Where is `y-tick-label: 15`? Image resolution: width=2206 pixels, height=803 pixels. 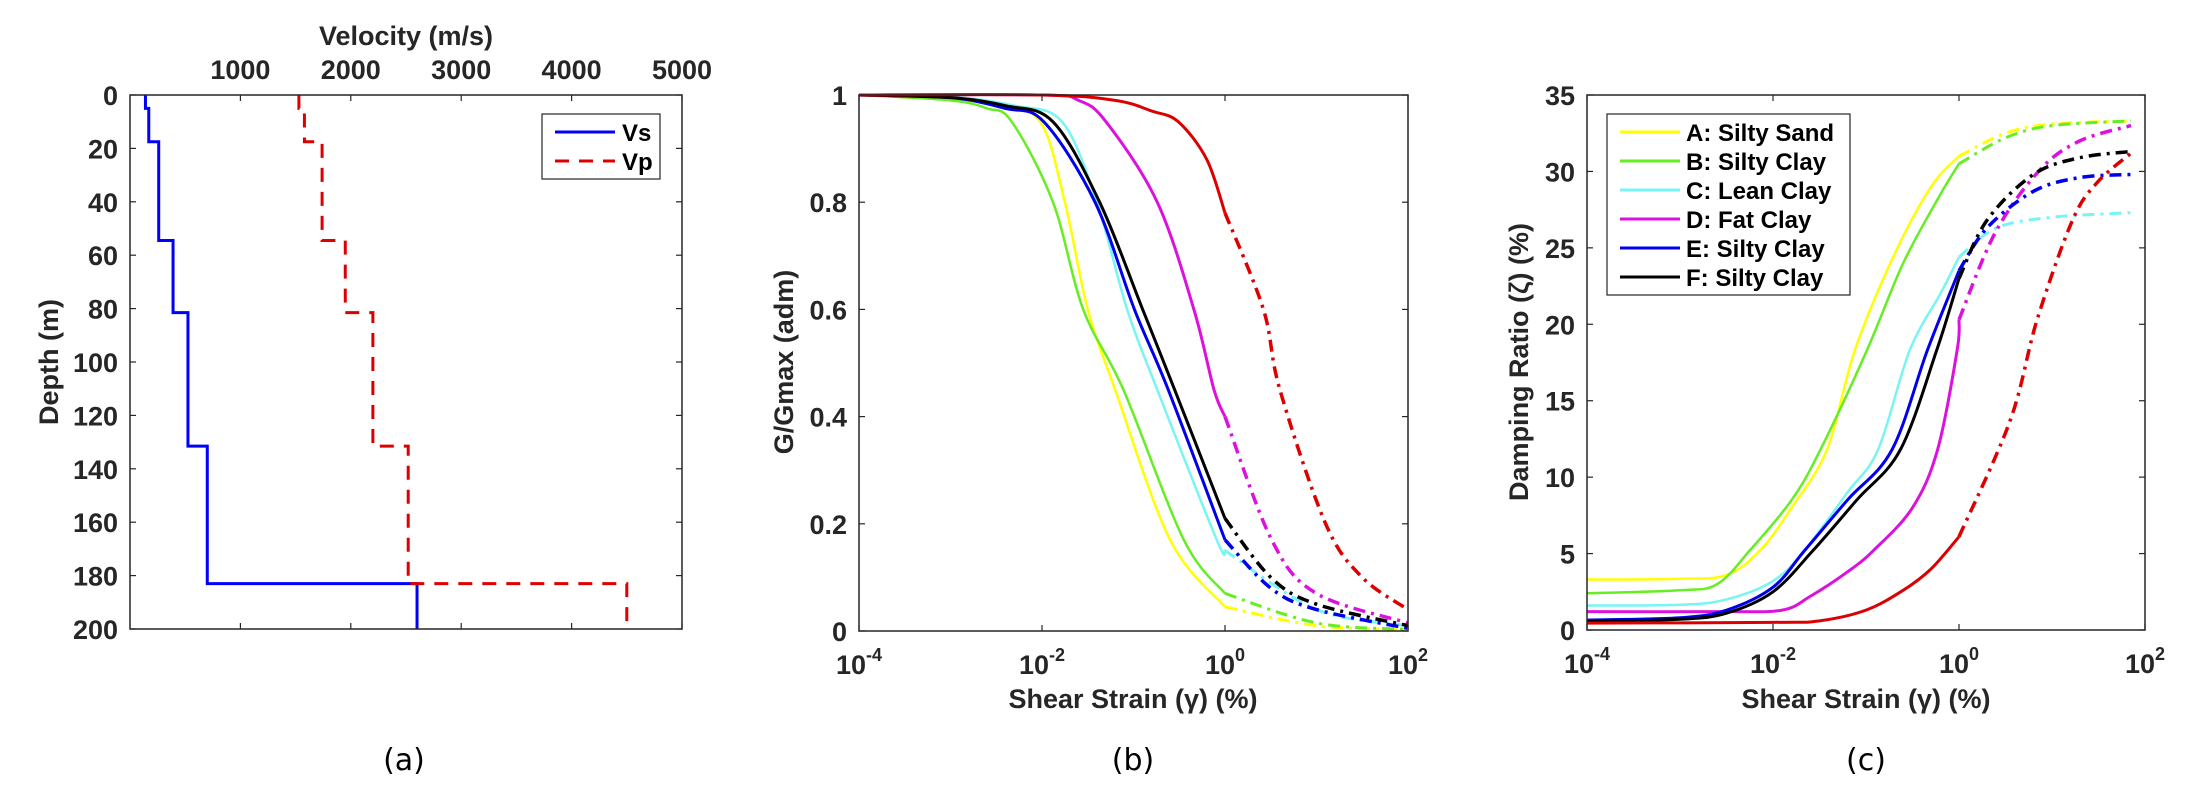
y-tick-label: 15 is located at coordinates (1560, 402).